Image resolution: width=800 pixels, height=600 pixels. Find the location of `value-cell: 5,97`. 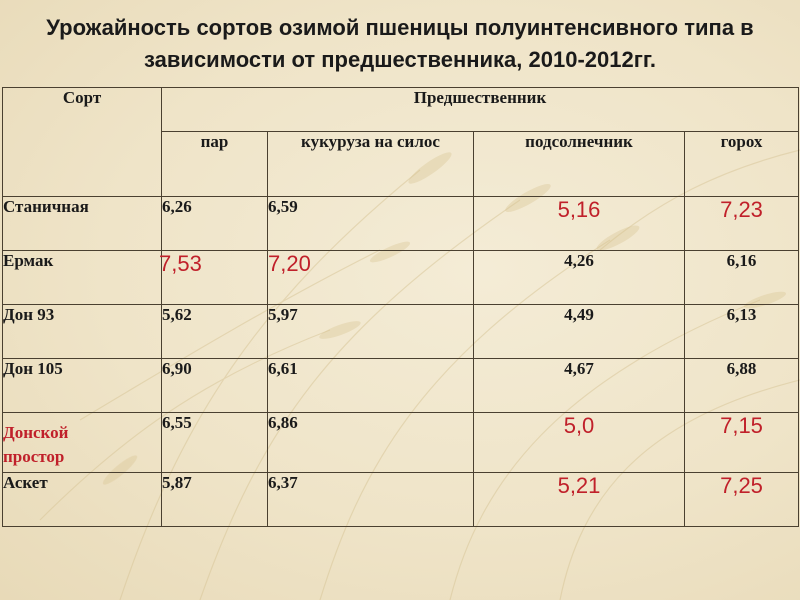

value-cell: 5,97 is located at coordinates (370, 331).